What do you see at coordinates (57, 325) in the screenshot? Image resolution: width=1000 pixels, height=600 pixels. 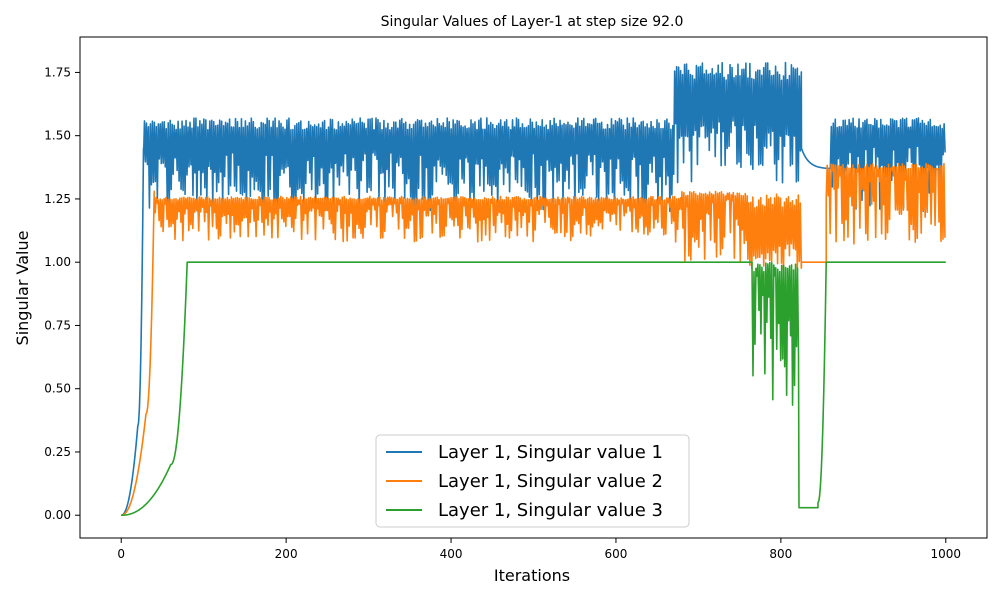 I see `y-tick-label: 0.75` at bounding box center [57, 325].